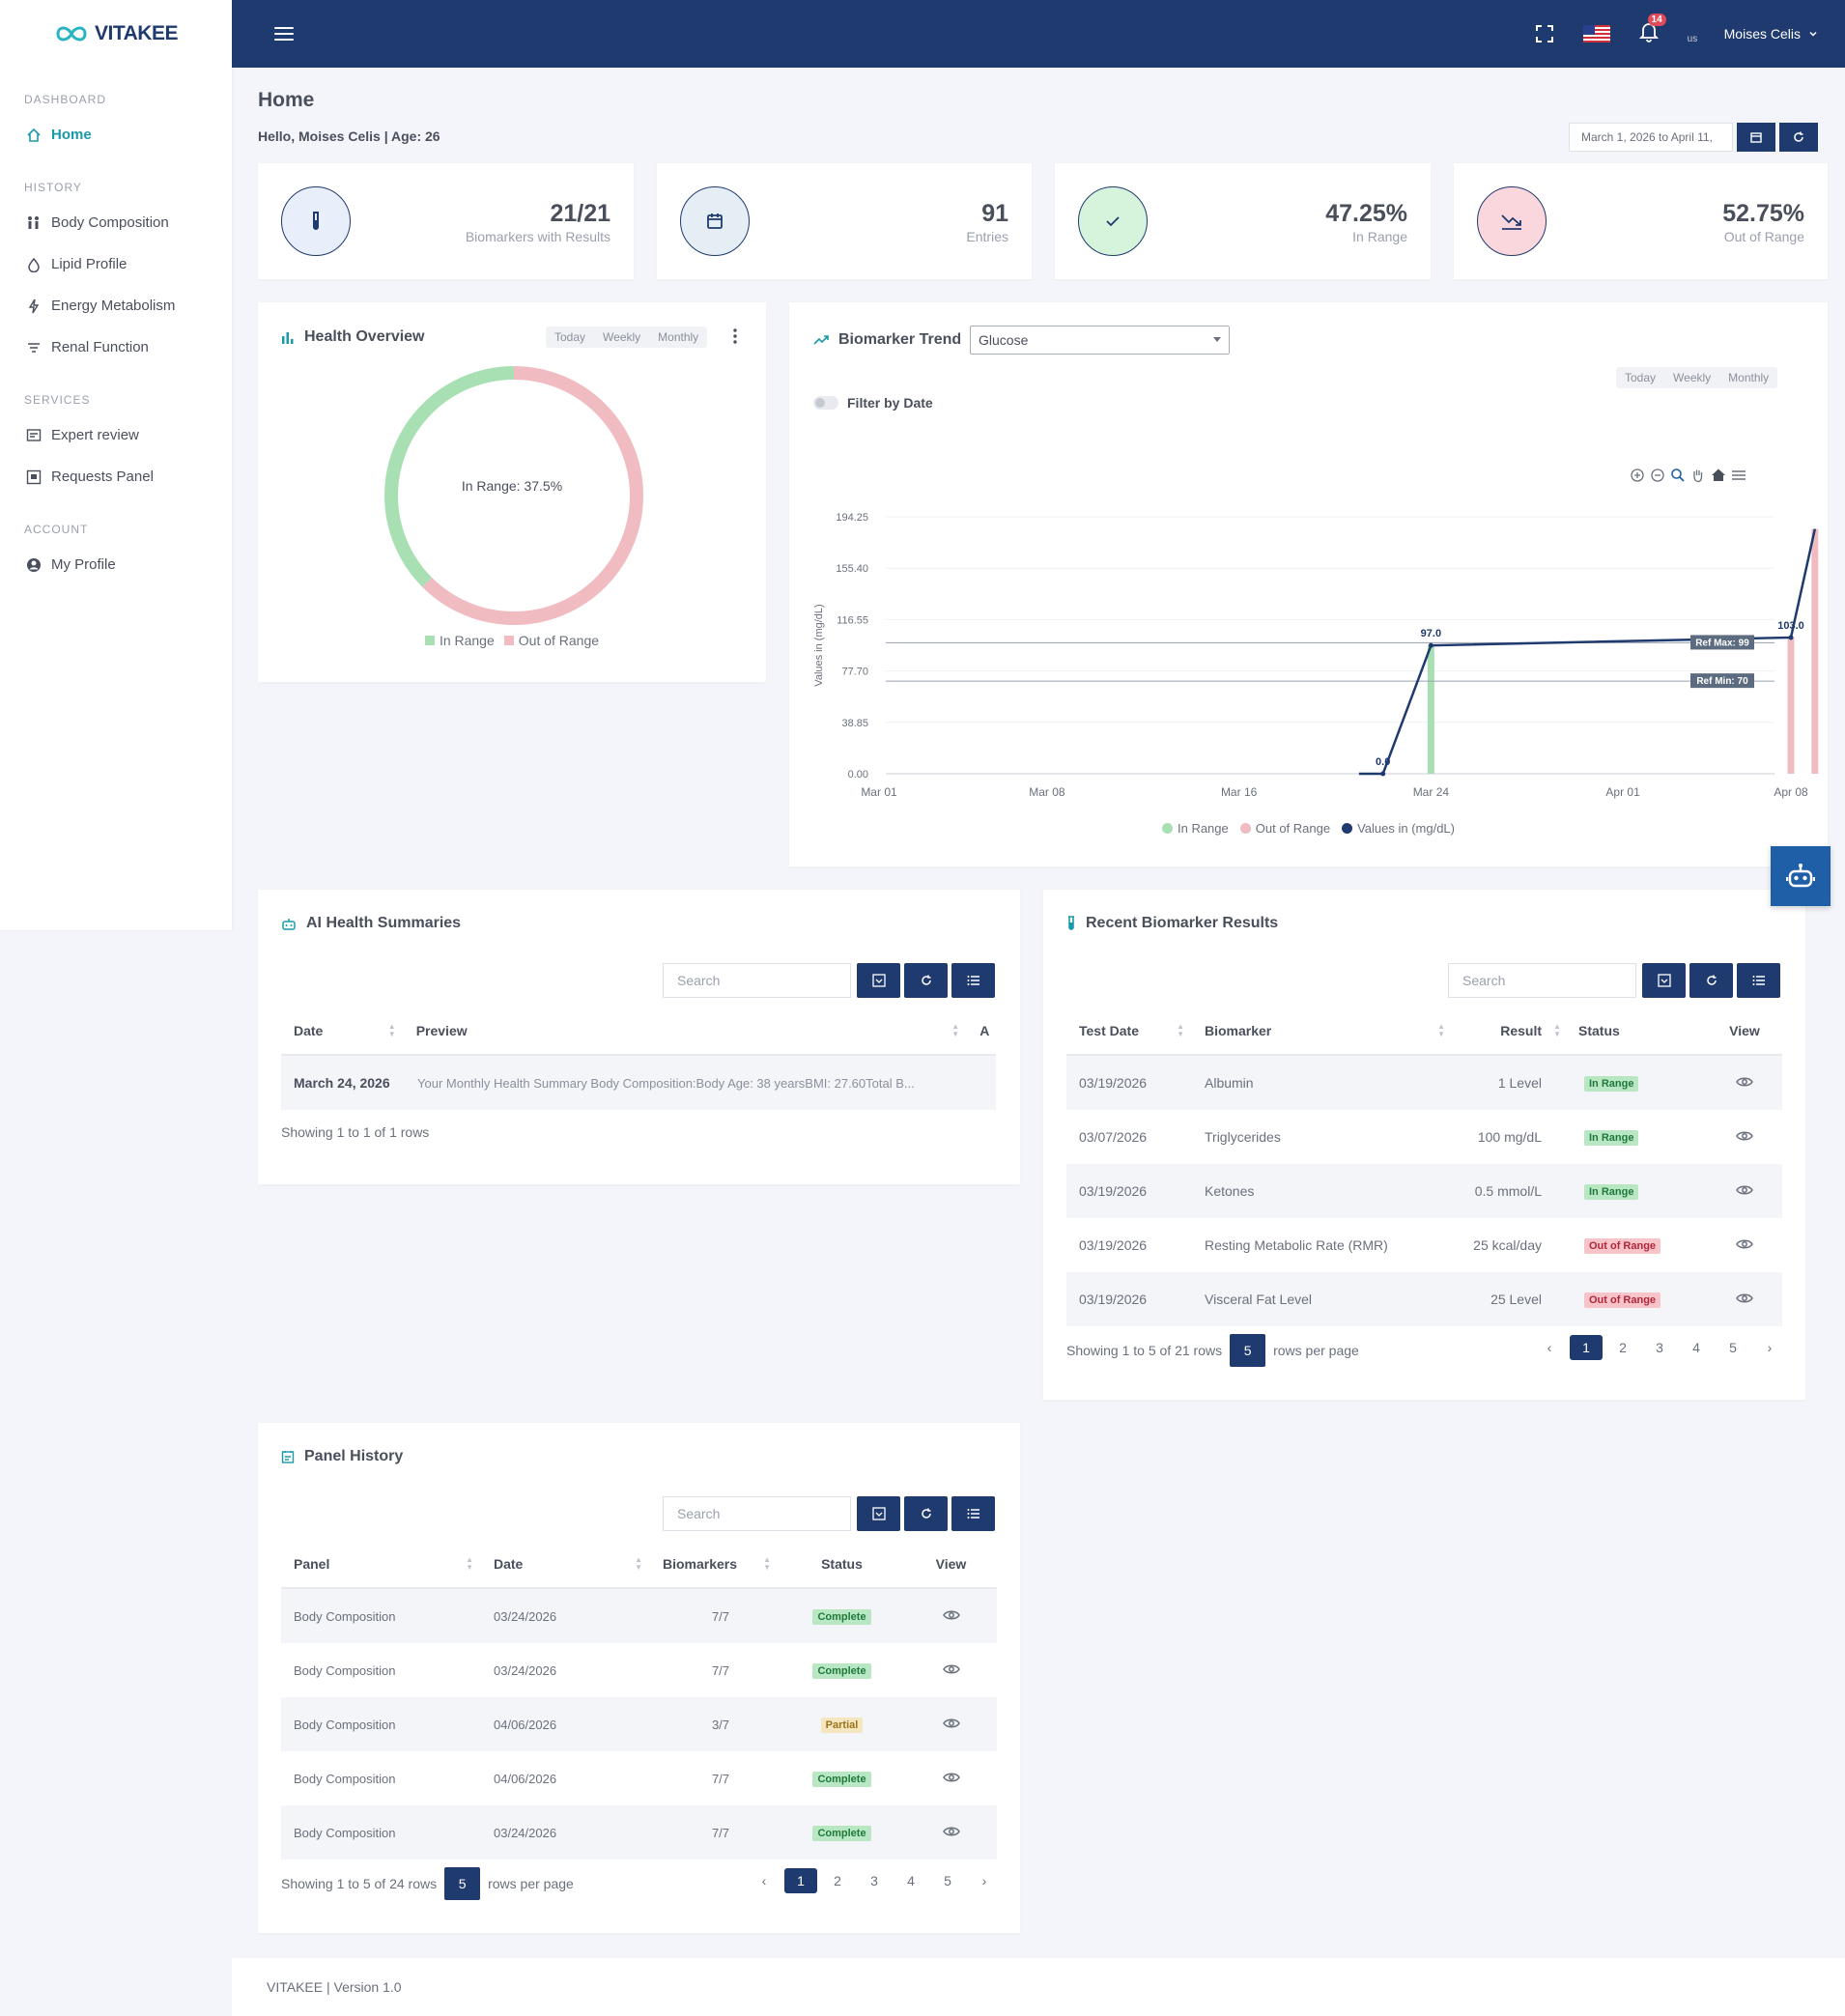  I want to click on refresh-date-button, so click(1798, 137).